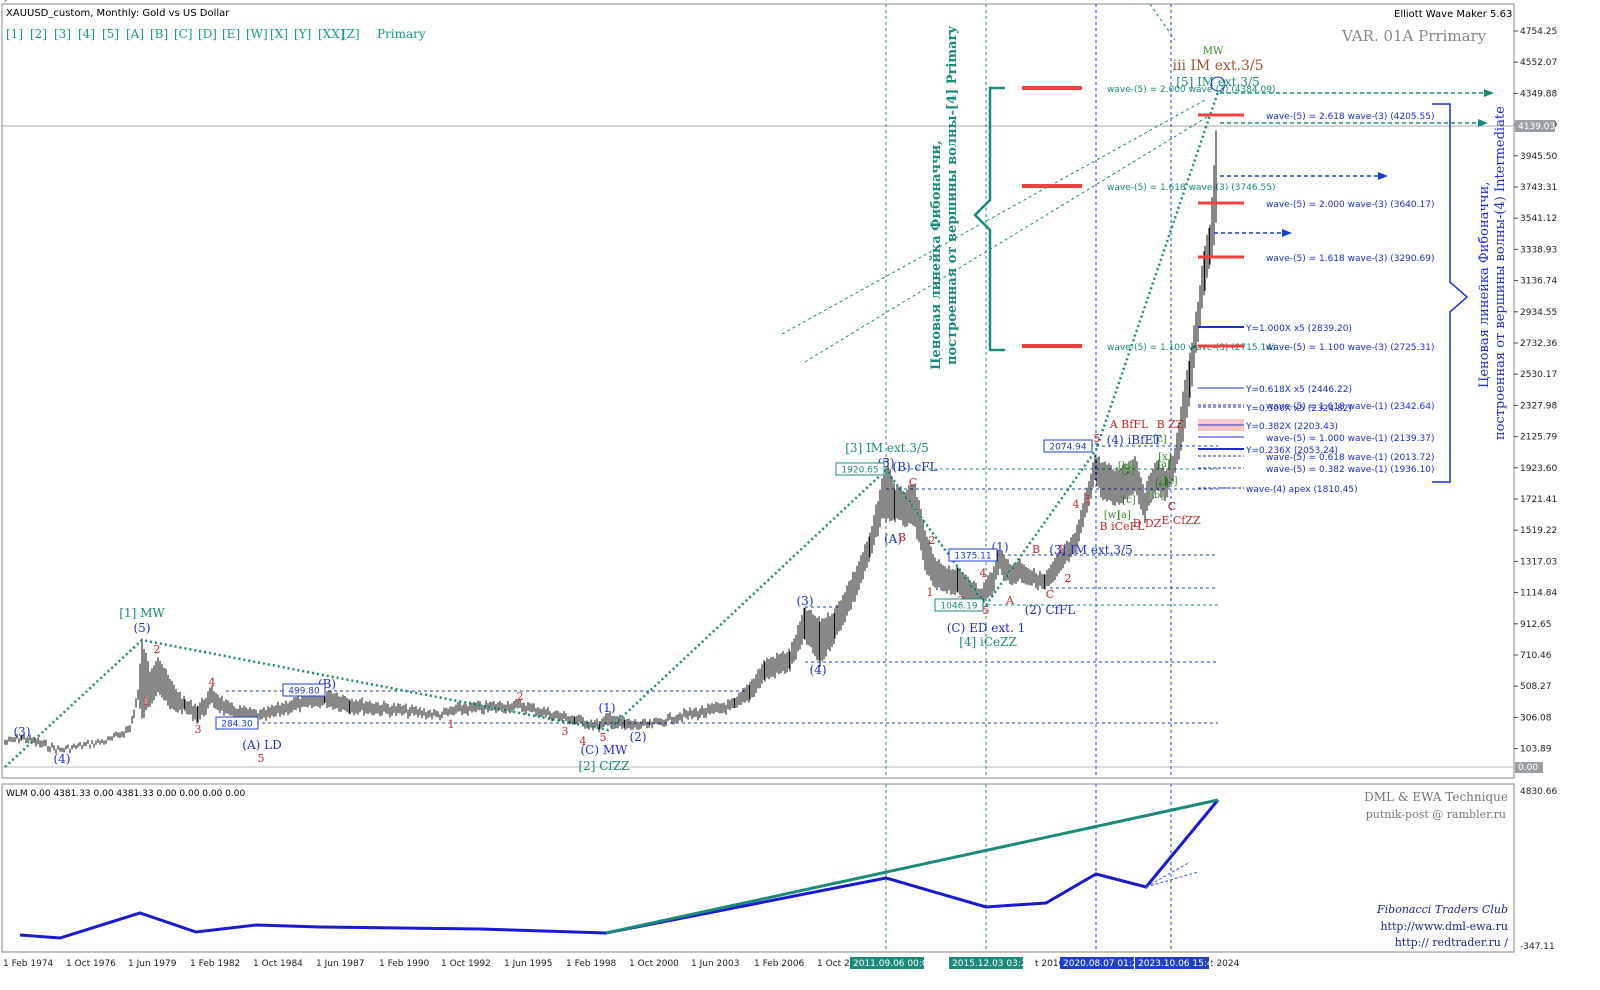 The height and width of the screenshot is (990, 1600). I want to click on time-tick-label: t 2024, so click(1225, 964).